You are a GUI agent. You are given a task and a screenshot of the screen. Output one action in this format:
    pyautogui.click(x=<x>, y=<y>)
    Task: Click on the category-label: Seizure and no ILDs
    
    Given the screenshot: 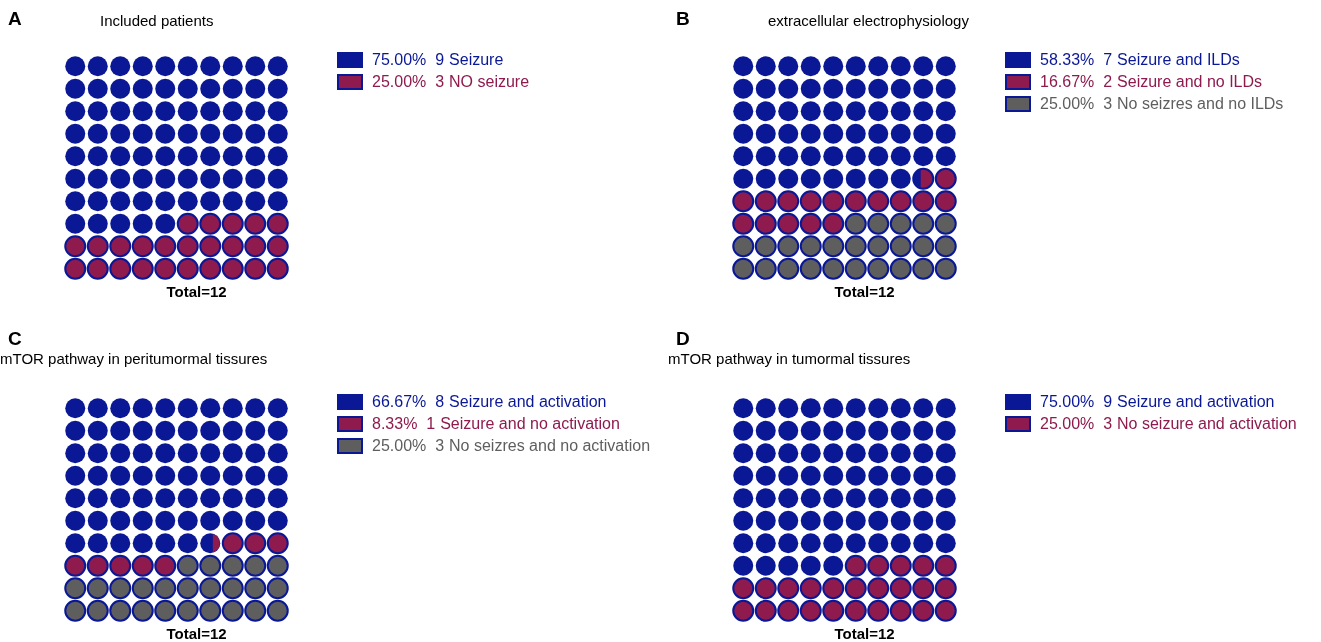 What is the action you would take?
    pyautogui.click(x=1190, y=82)
    